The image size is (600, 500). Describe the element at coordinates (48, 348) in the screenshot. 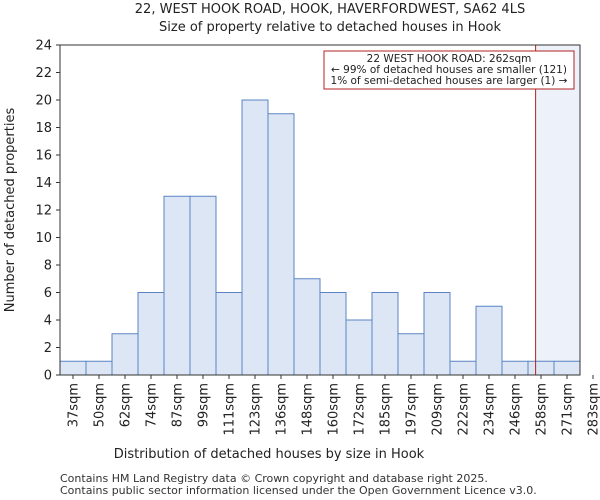

I see `y-tick-label: 2` at that location.